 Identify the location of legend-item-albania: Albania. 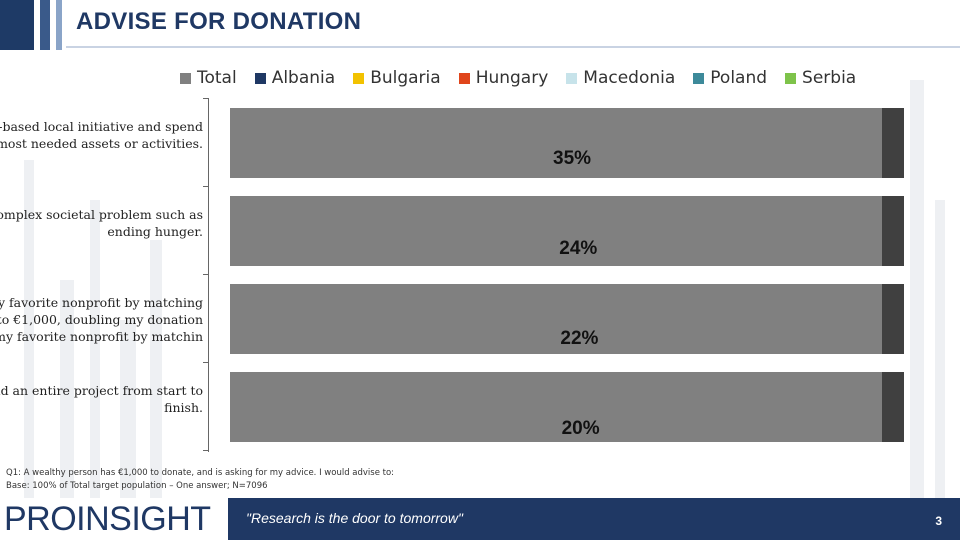
(295, 78).